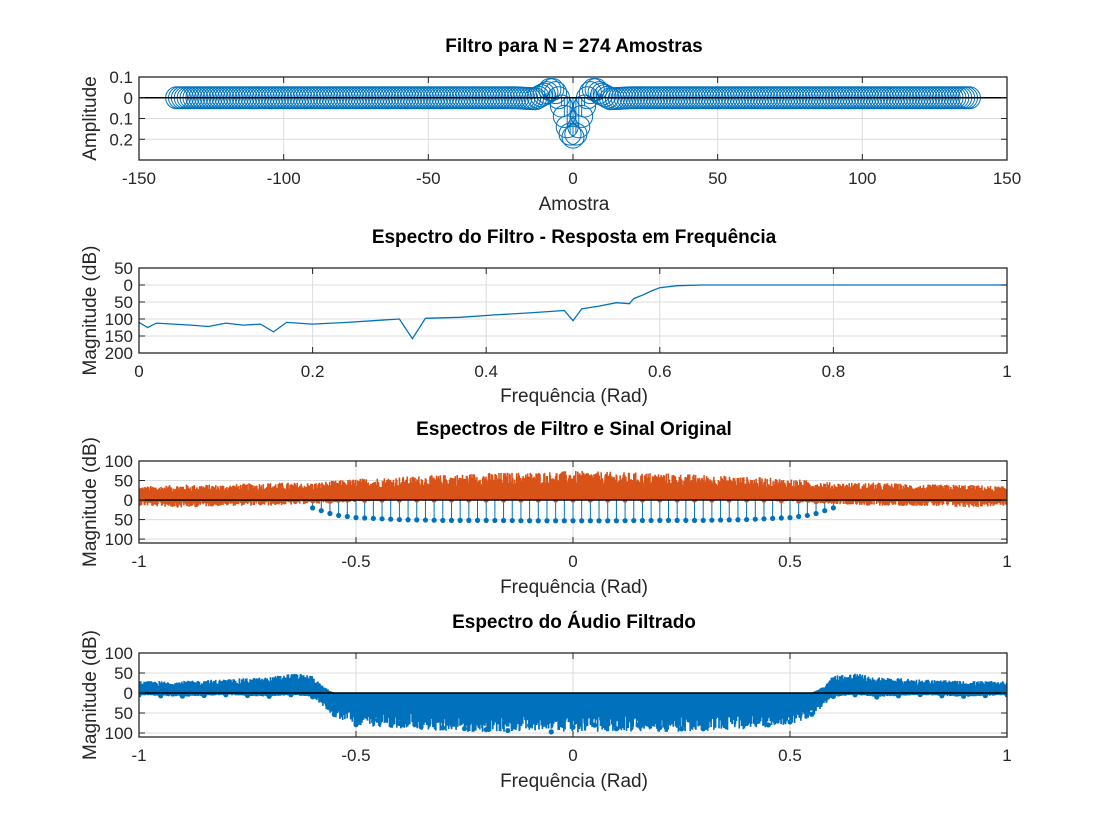 This screenshot has width=1110, height=830. Describe the element at coordinates (313, 371) in the screenshot. I see `x-tick-label: 0.2` at that location.